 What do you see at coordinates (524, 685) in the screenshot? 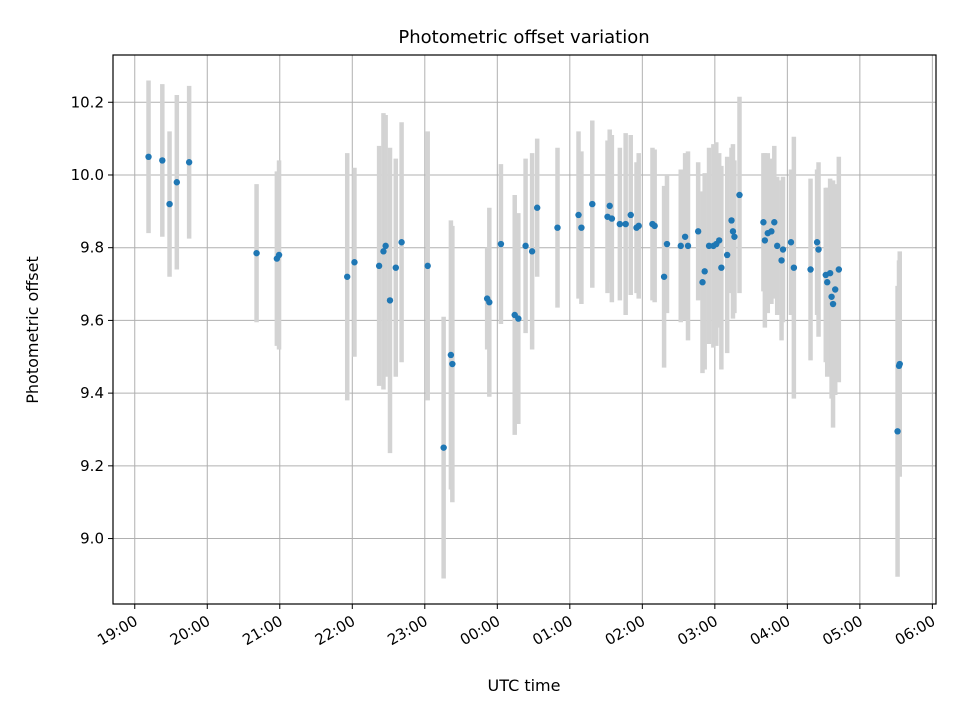
I see `x-axis-label: UTC time` at bounding box center [524, 685].